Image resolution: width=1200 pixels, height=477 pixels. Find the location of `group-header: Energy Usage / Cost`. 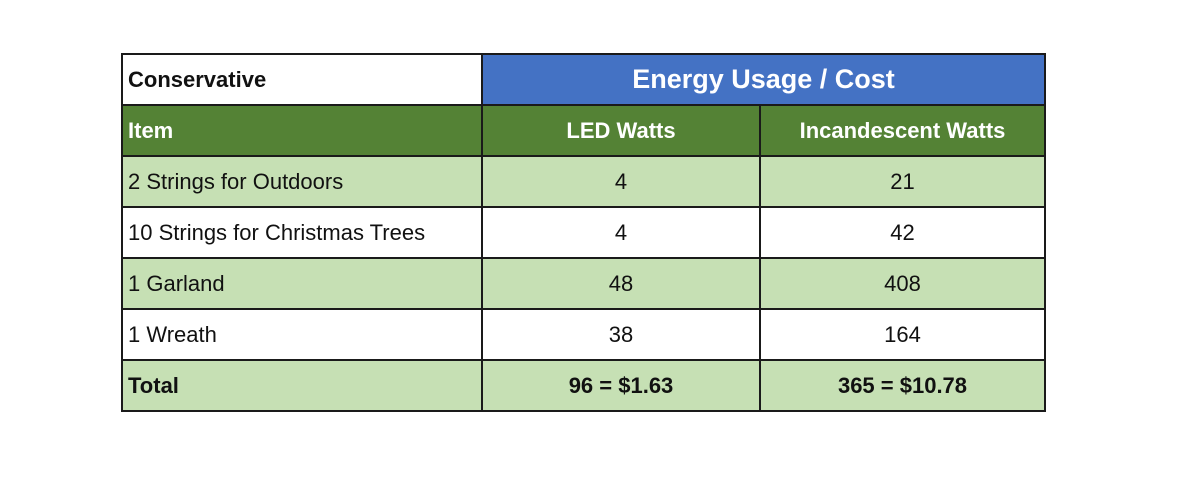

group-header: Energy Usage / Cost is located at coordinates (763, 79).